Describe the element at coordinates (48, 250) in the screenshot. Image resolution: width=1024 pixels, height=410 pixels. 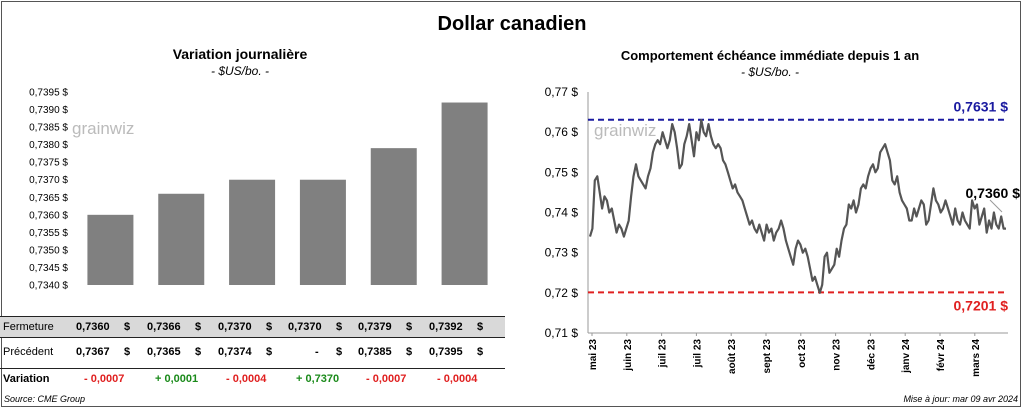
I see `bar-ytick-label: 0,7350 $` at that location.